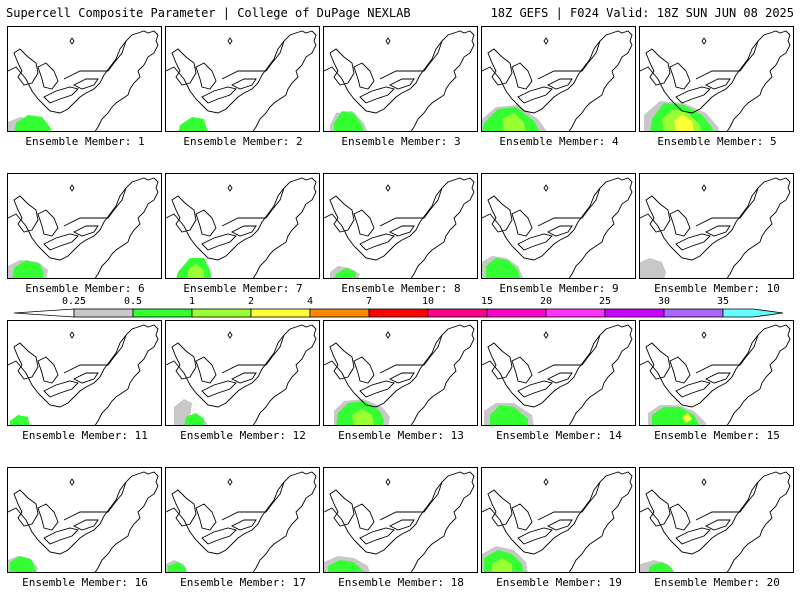  Describe the element at coordinates (85, 288) in the screenshot. I see `ensemble-member-label: Ensemble Member: 6` at that location.